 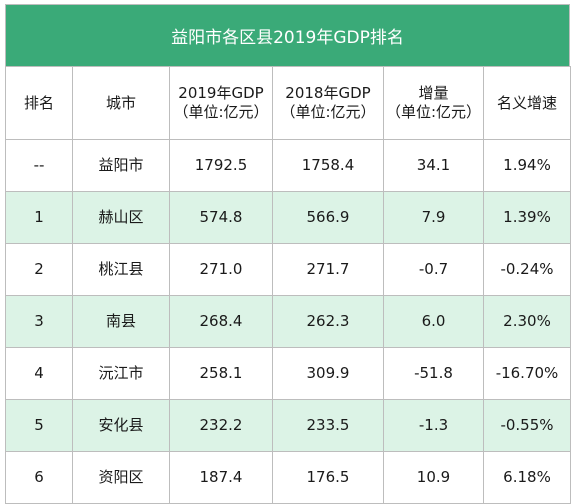 I want to click on table-row: 4 沅江市 258.1 309.9 -51.8 -16.70%, so click(x=288, y=373).